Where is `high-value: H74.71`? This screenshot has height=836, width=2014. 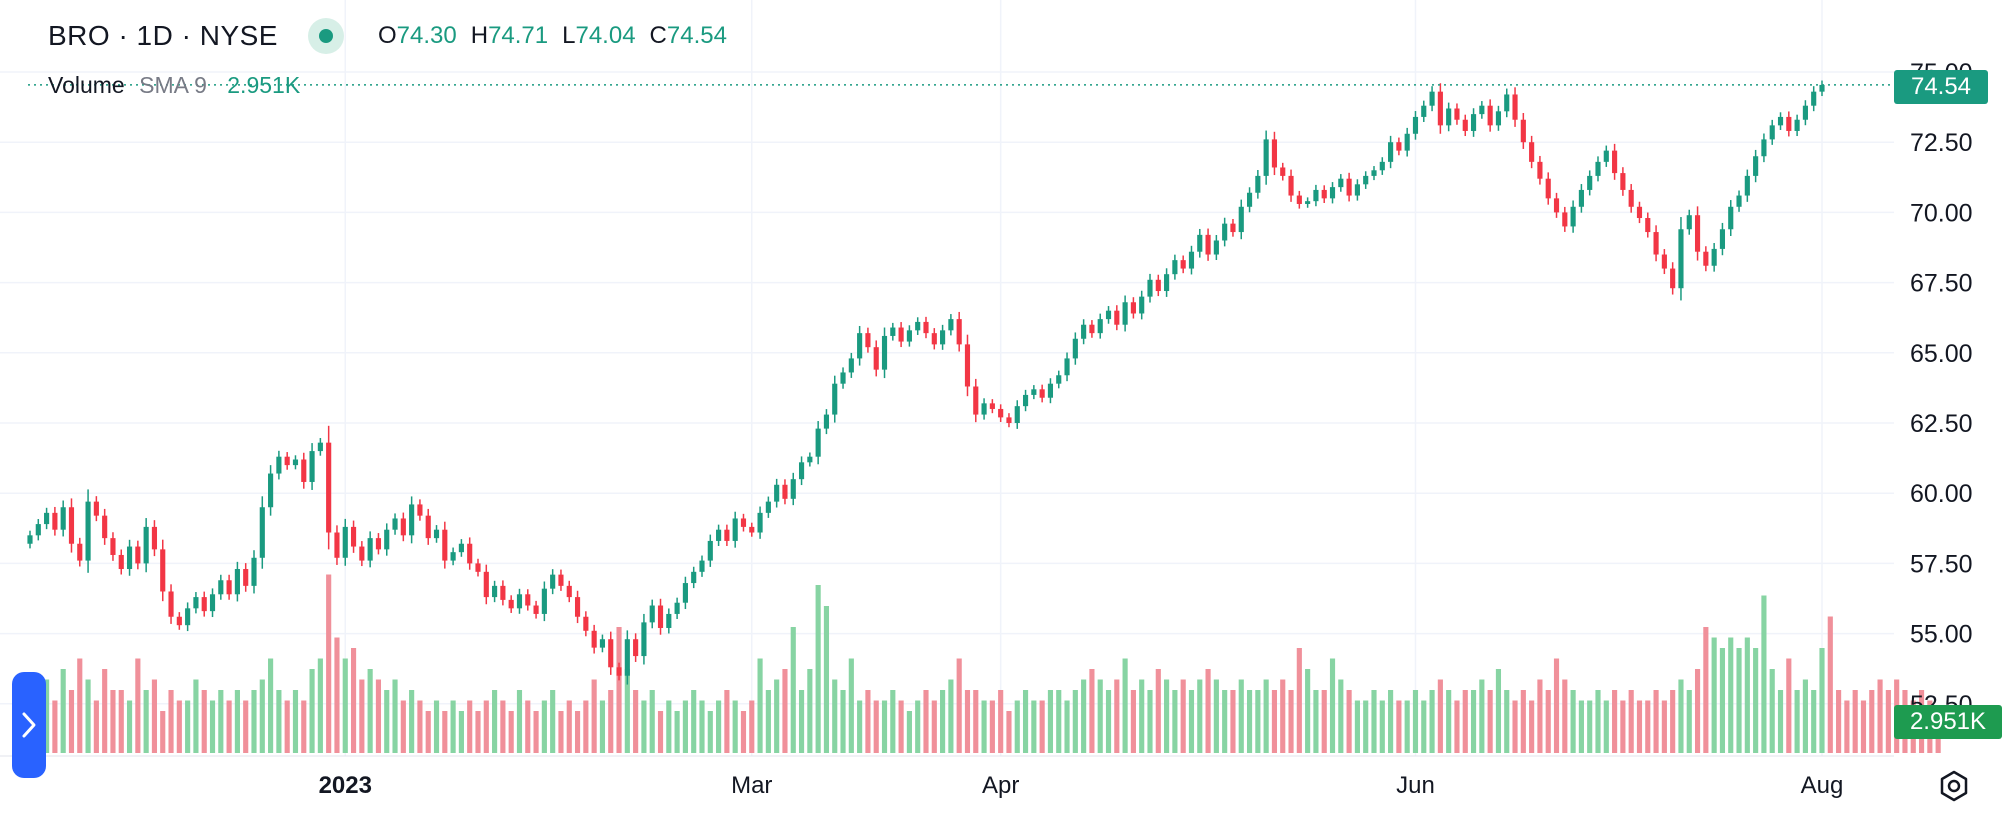
high-value: H74.71 is located at coordinates (509, 35).